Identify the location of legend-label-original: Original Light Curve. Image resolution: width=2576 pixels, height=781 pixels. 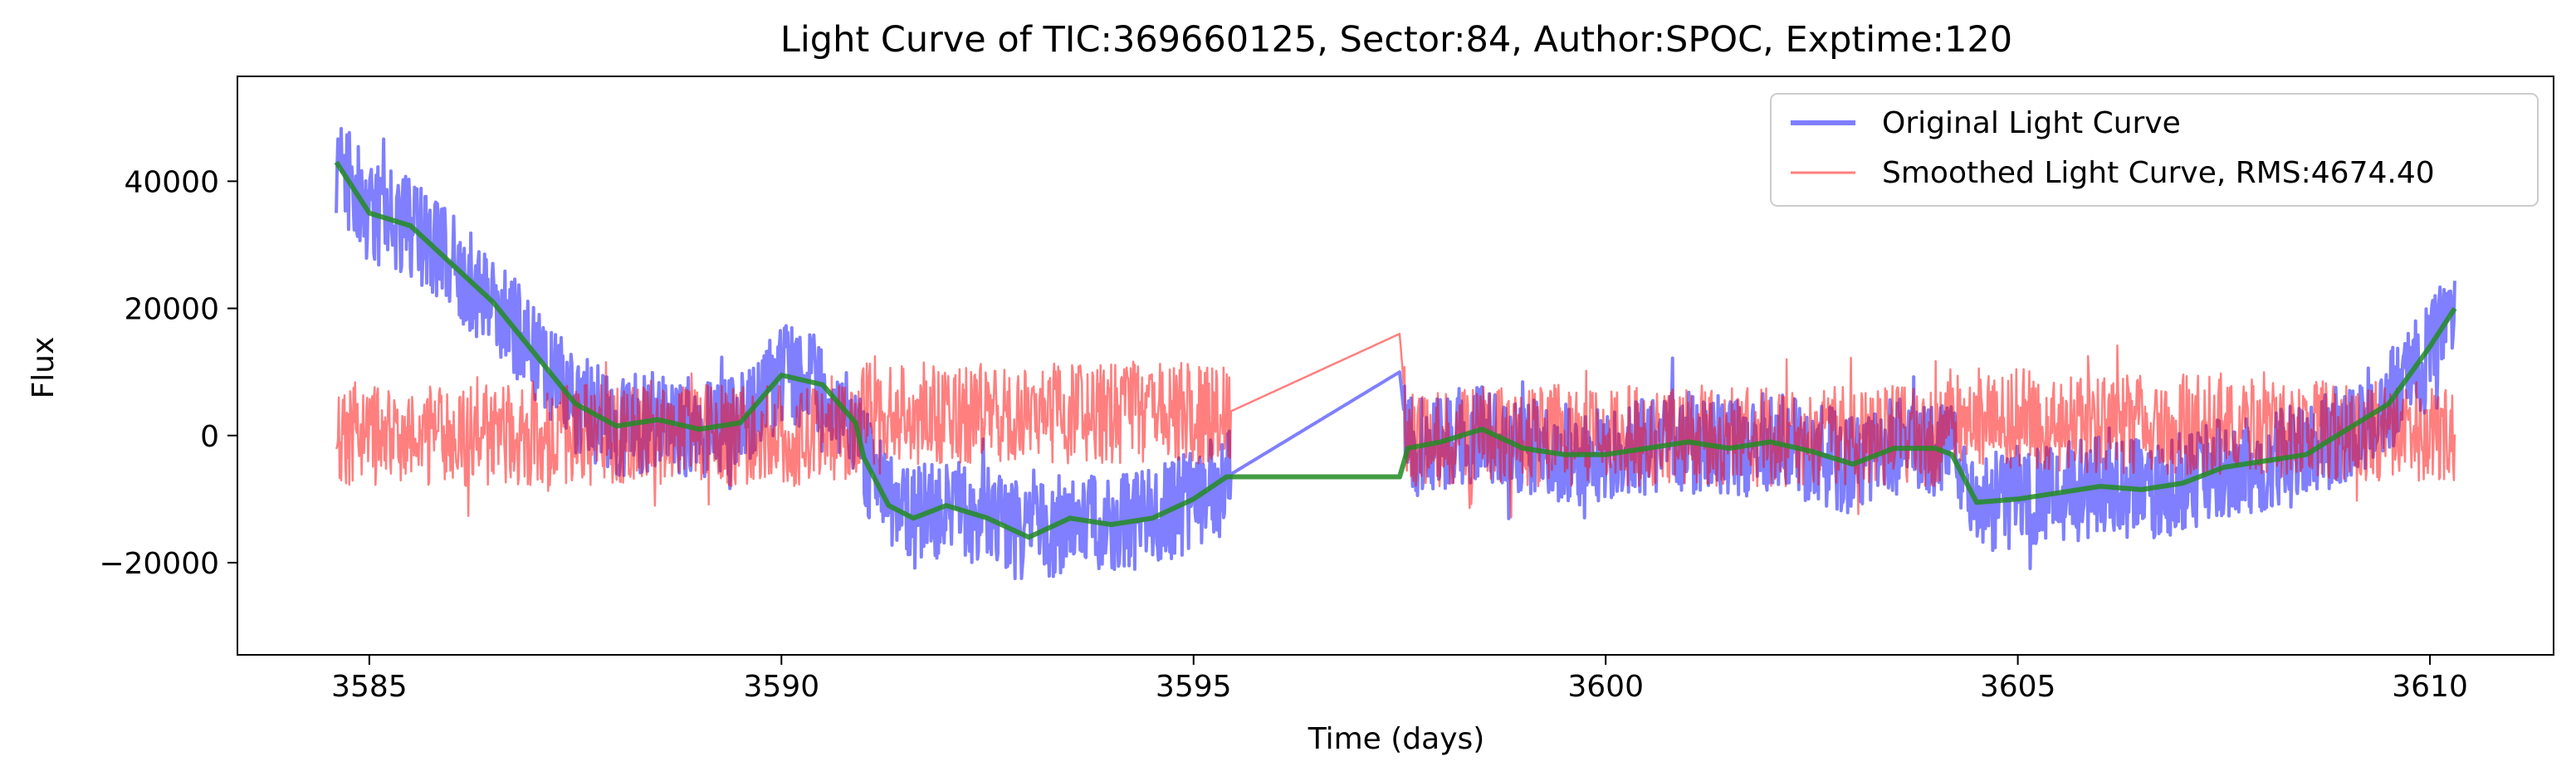
(2031, 123).